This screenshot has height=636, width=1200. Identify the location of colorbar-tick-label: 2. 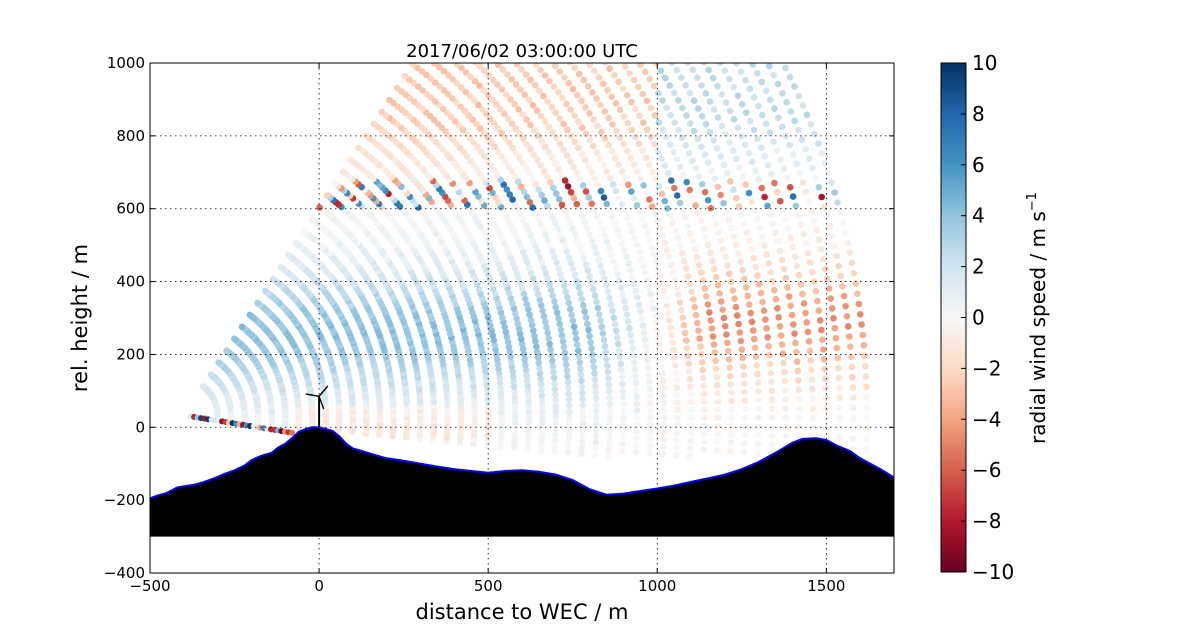
(978, 267).